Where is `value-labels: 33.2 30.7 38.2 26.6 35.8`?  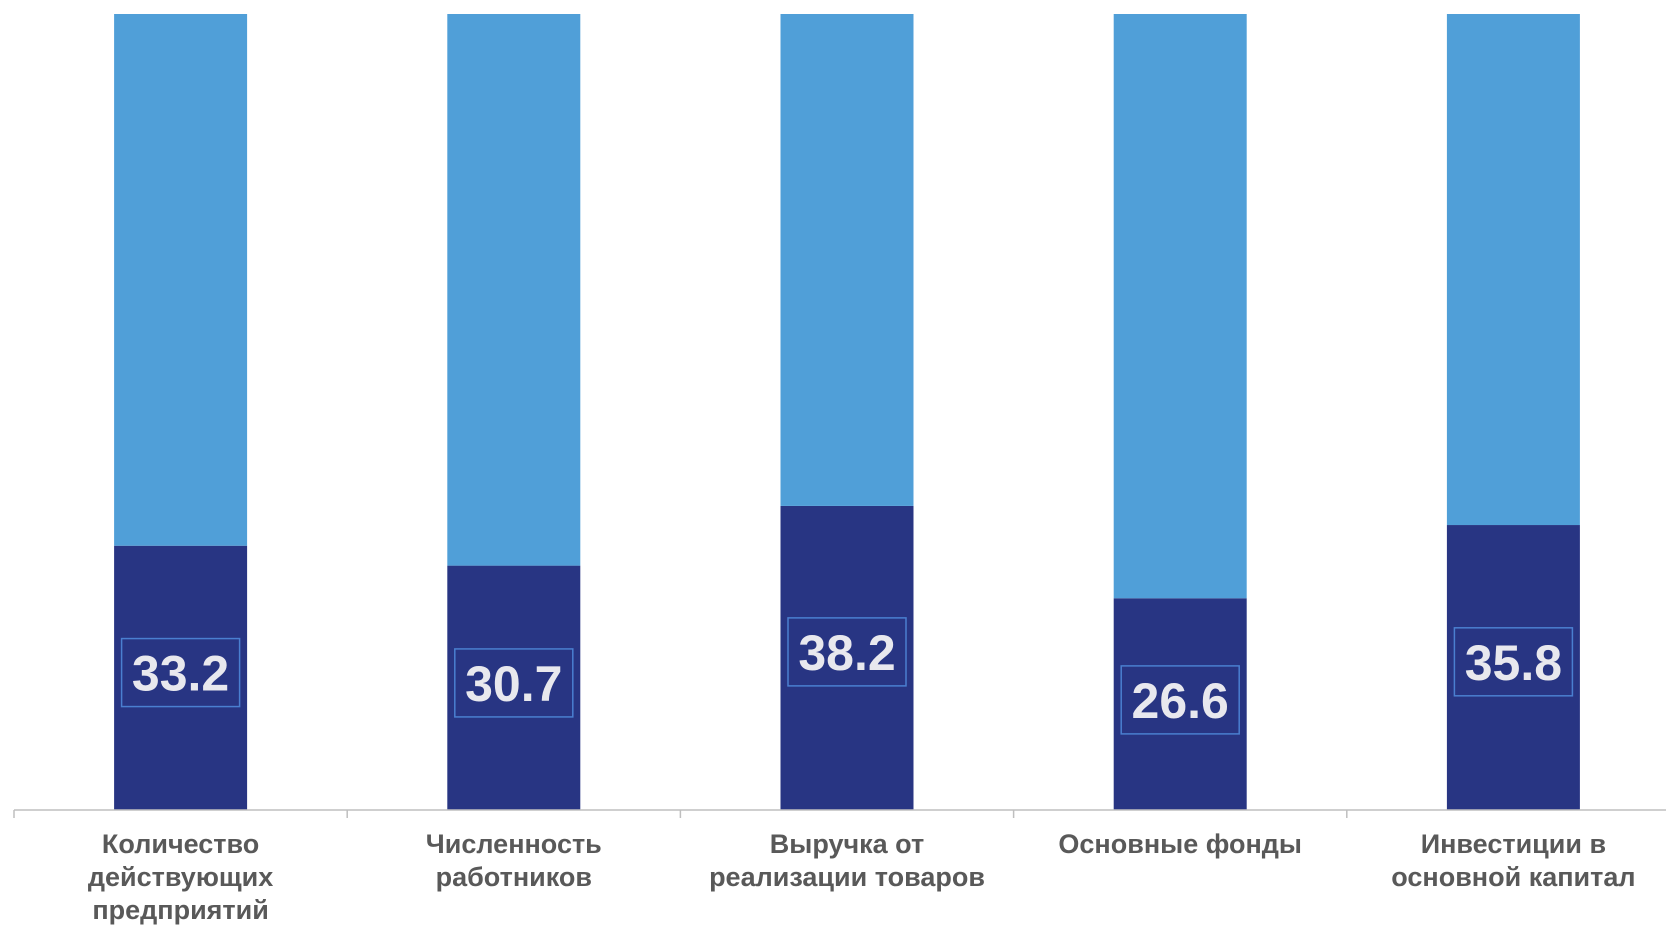 value-labels: 33.2 30.7 38.2 26.6 35.8 is located at coordinates (847, 676).